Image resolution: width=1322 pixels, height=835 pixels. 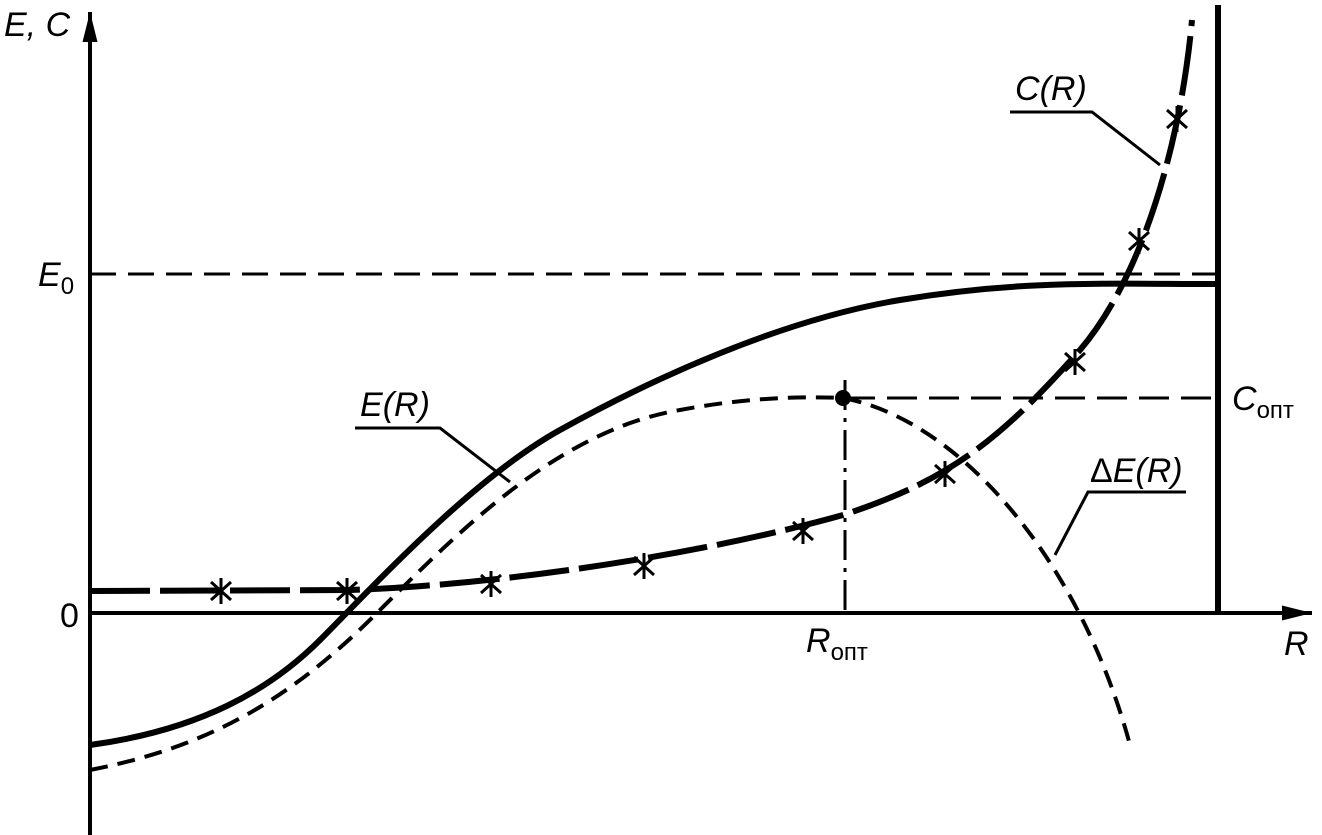 I want to click on e0-label: E0, so click(x=56, y=278).